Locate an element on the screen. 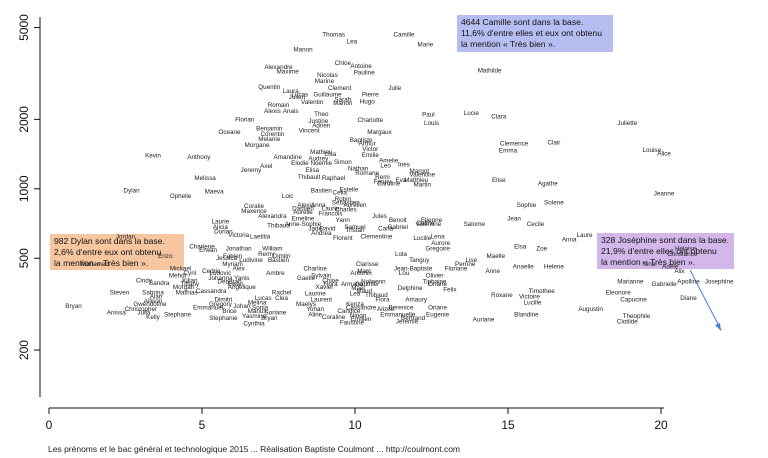  point-label: Brice is located at coordinates (229, 311).